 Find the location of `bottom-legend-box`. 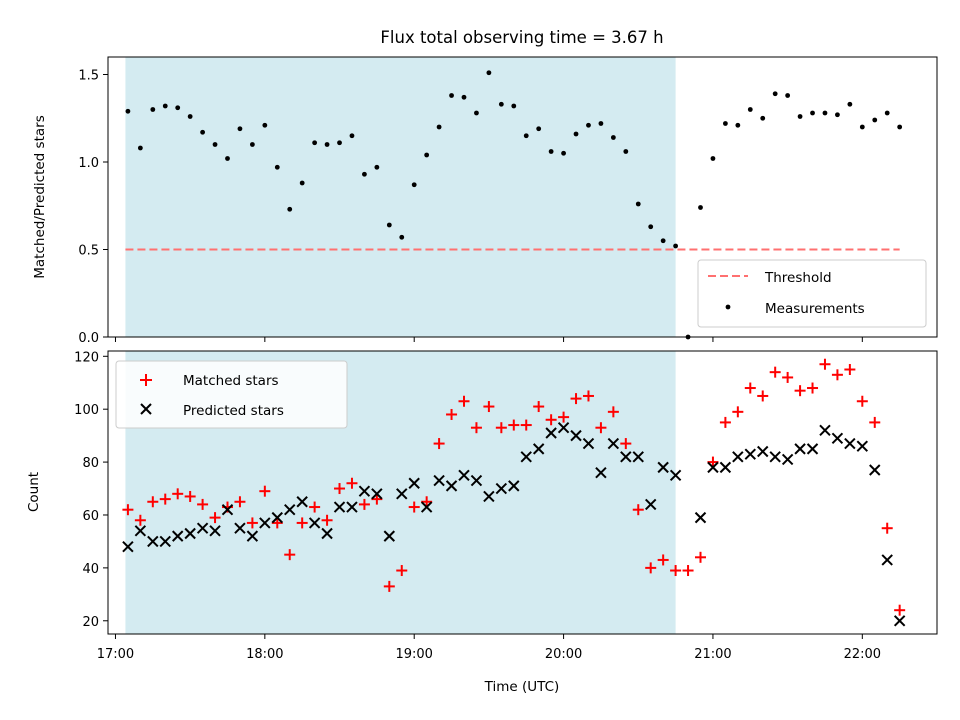

bottom-legend-box is located at coordinates (231, 394).